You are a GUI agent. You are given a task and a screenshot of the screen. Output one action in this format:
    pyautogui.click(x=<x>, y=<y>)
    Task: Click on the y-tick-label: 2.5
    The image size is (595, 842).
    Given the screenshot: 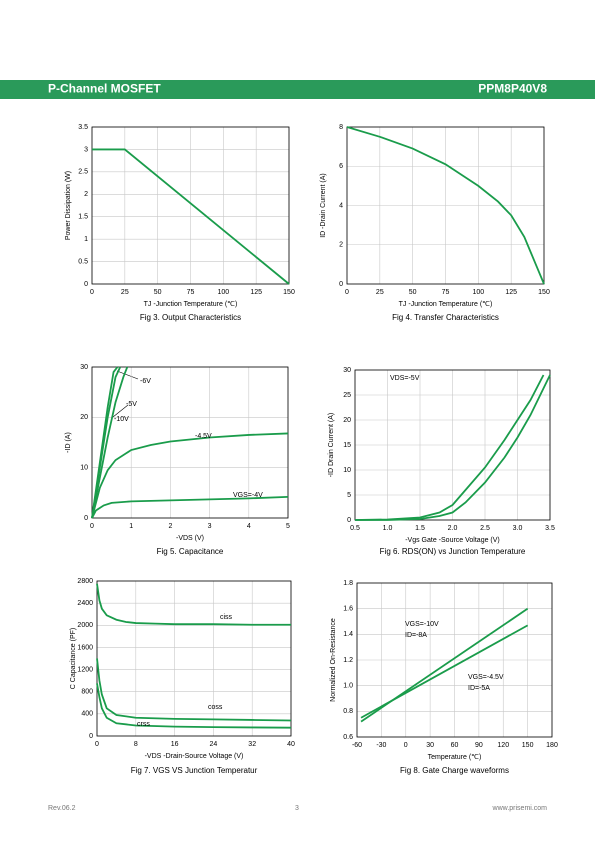 What is the action you would take?
    pyautogui.click(x=83, y=172)
    